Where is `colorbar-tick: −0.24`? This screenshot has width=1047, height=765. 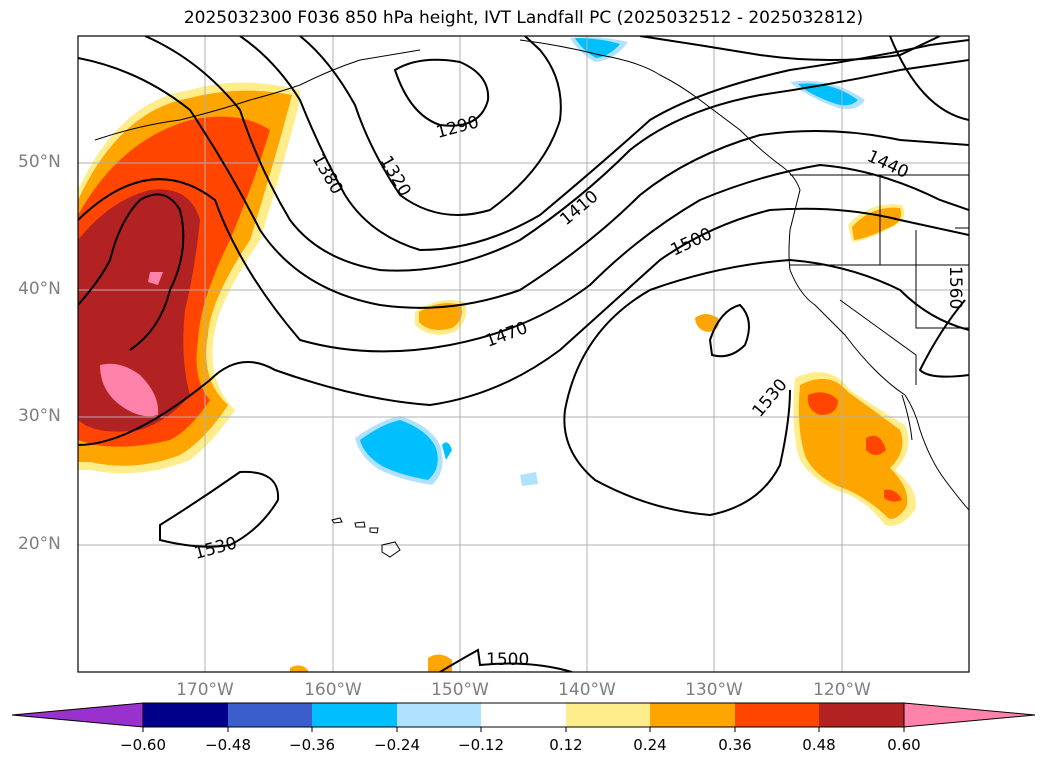 colorbar-tick: −0.24 is located at coordinates (397, 745).